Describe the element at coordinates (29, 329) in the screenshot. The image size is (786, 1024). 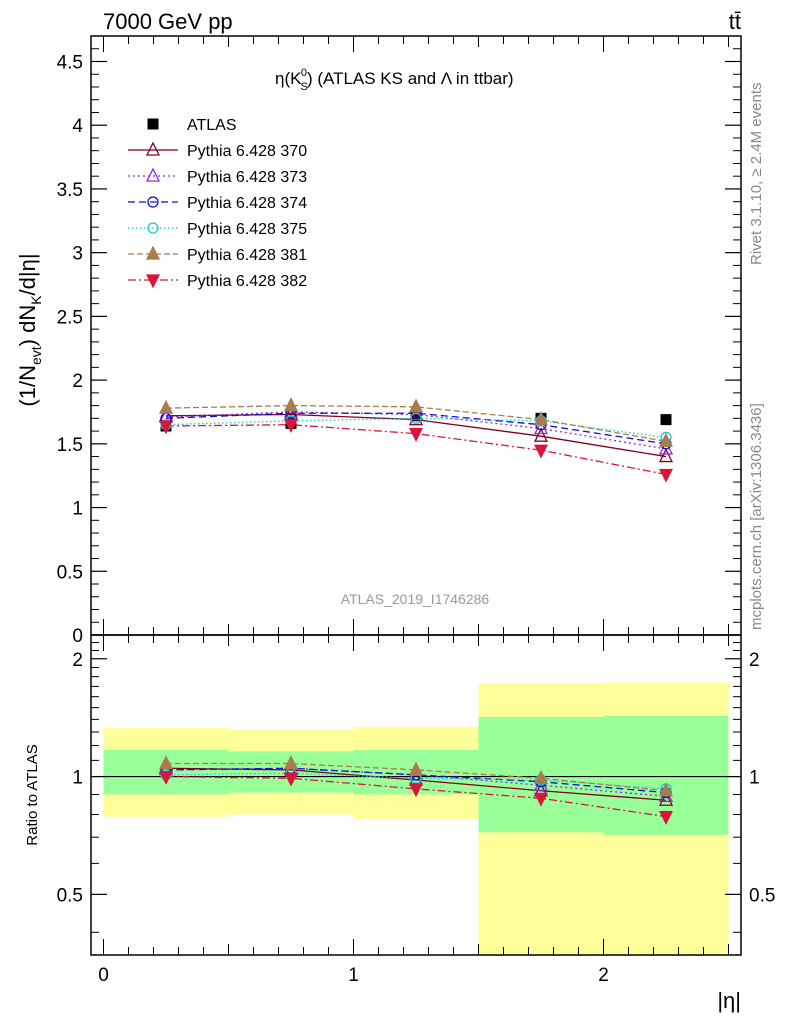
I see `main-y-axis-label: (1/Nevt) dNK/d|η|` at that location.